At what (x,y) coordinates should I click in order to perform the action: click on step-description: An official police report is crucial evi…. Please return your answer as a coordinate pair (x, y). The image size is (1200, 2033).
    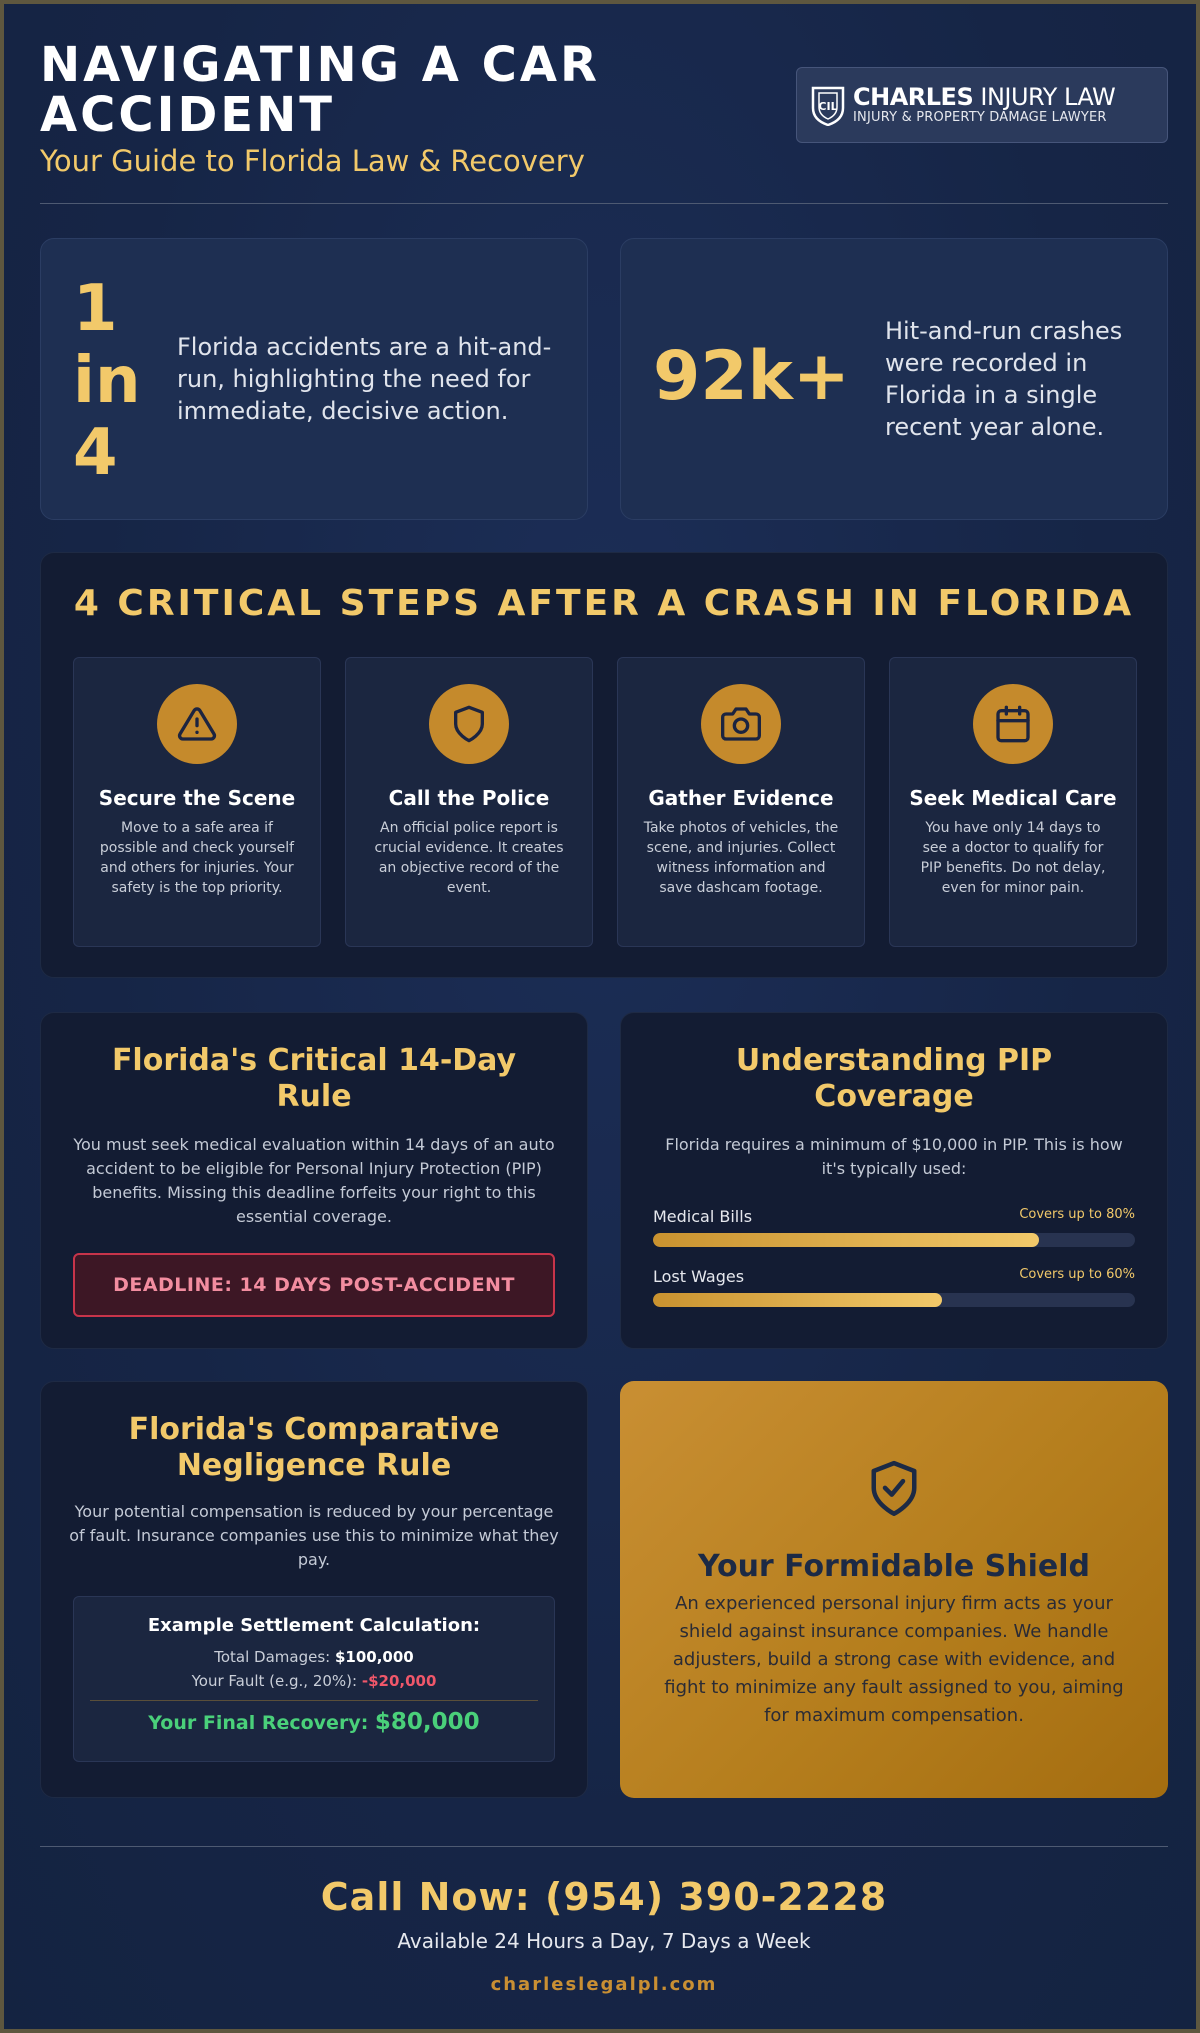
    Looking at the image, I should click on (469, 858).